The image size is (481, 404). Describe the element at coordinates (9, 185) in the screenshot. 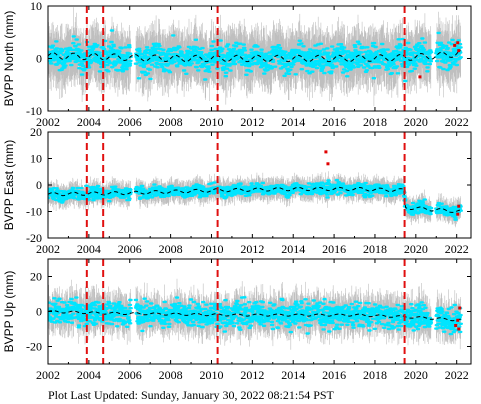

I see `y-axis-label: BVPP East (mm)` at that location.